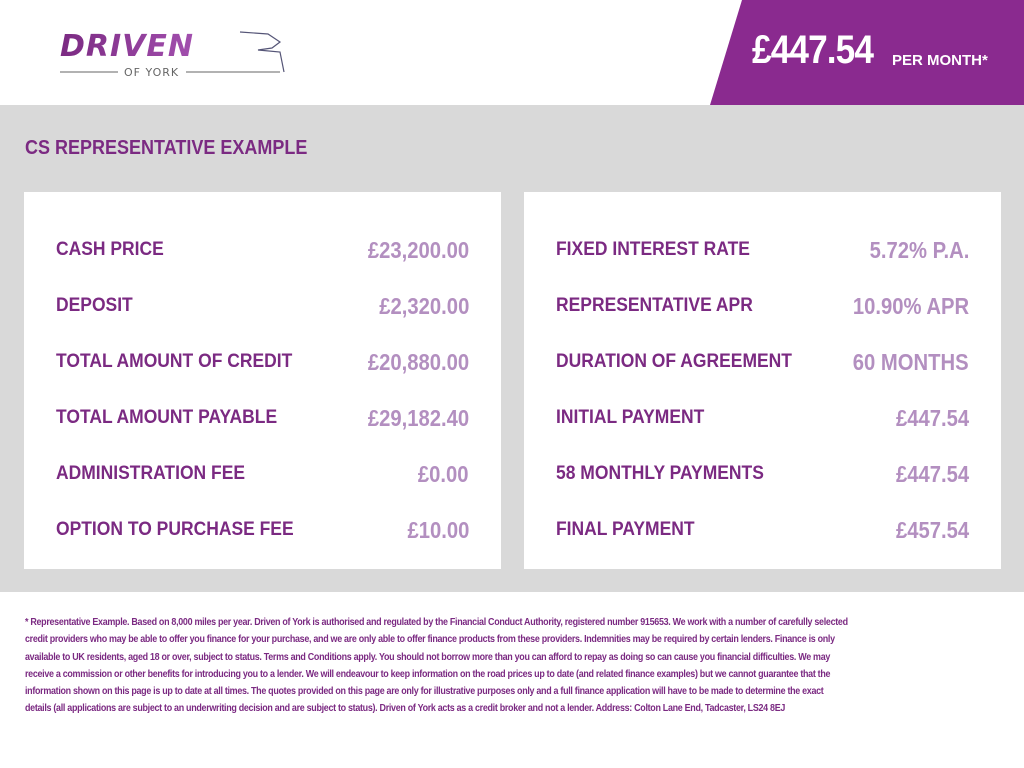  I want to click on row-label: TOTAL AMOUNT PAYABLE, so click(167, 417).